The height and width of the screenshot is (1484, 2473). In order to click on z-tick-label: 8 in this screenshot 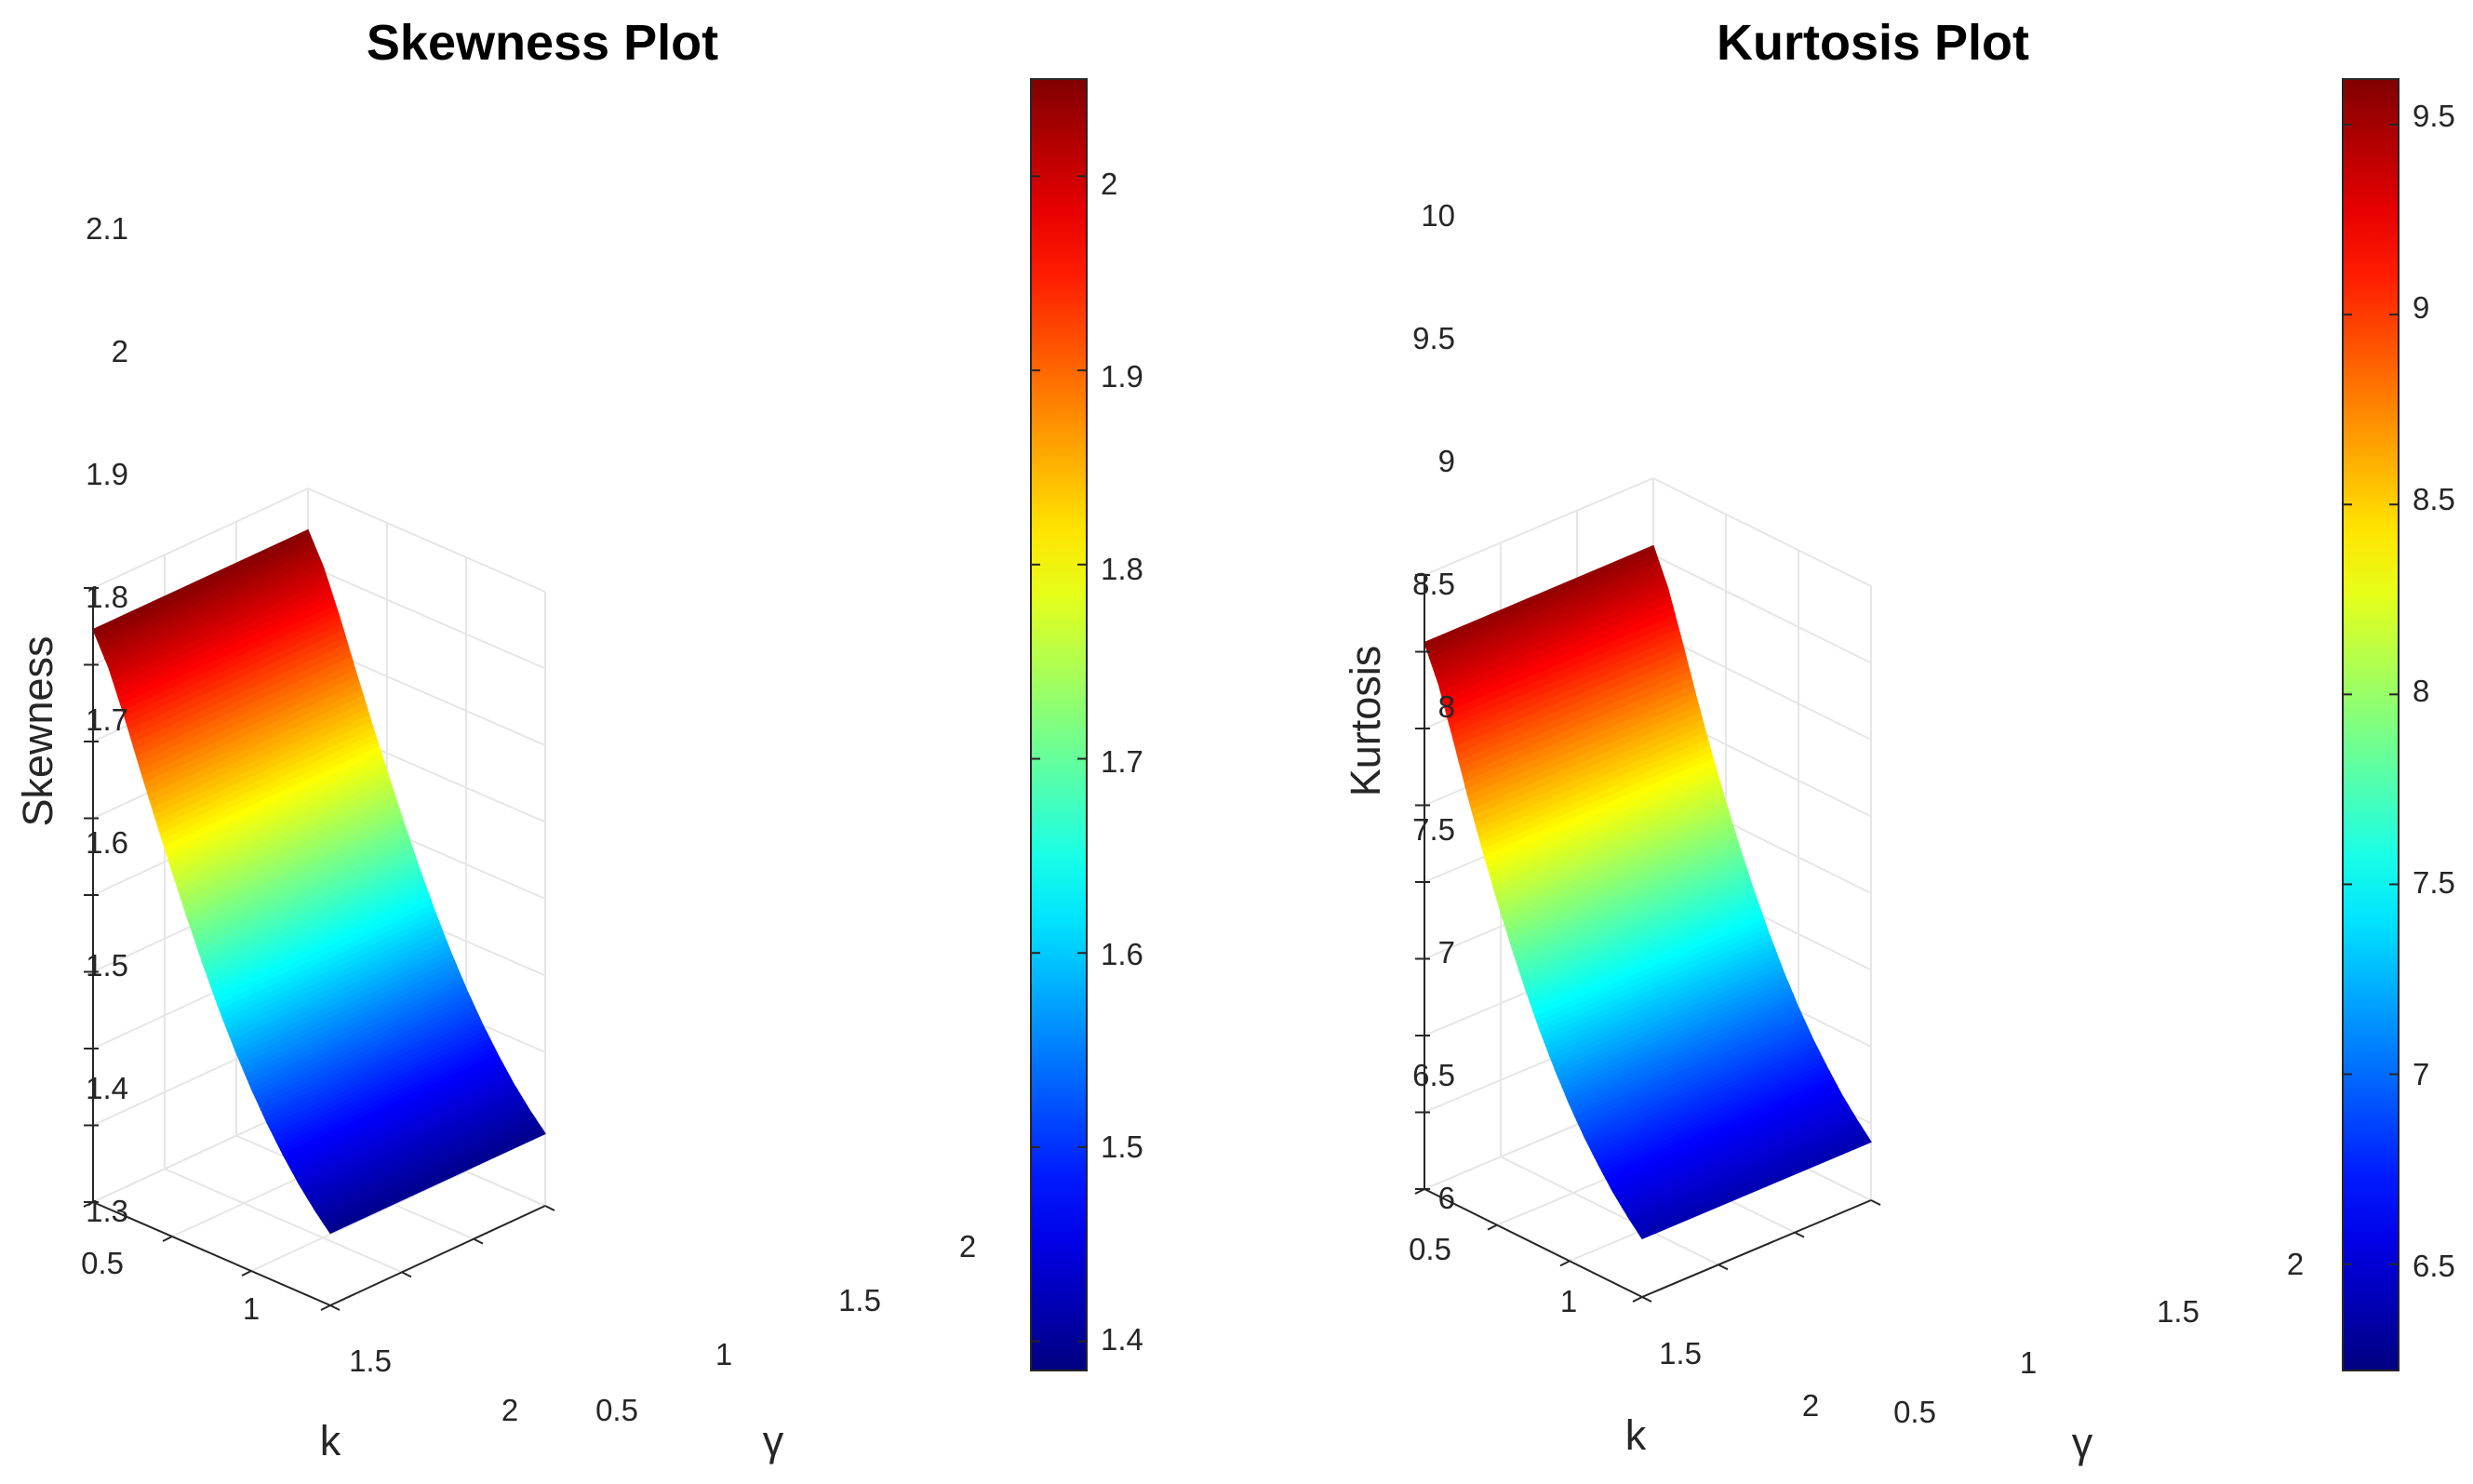, I will do `click(1446, 706)`.